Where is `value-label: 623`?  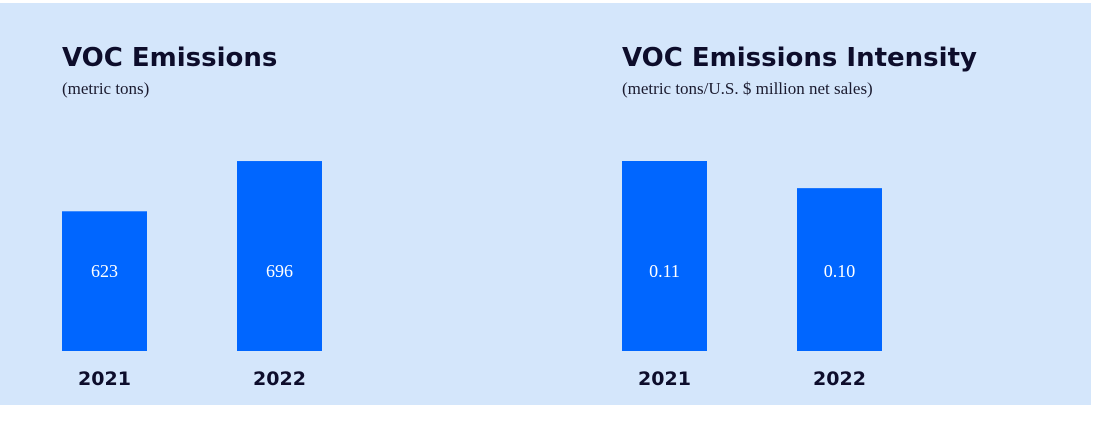
value-label: 623 is located at coordinates (104, 271).